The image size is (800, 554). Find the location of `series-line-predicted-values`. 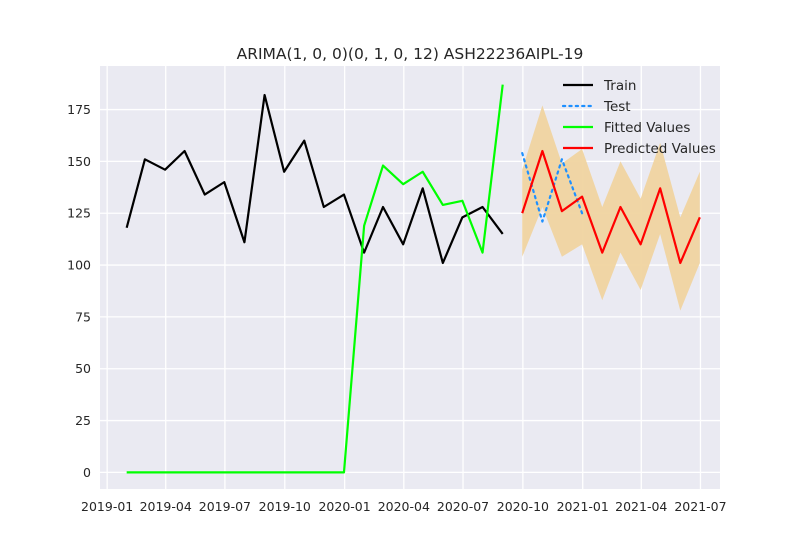

series-line-predicted-values is located at coordinates (611, 207).